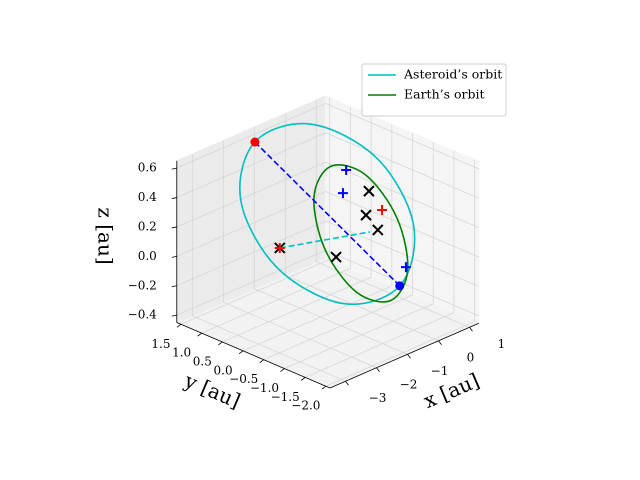 This screenshot has width=640, height=480. Describe the element at coordinates (264, 388) in the screenshot. I see `y-tick-label: −1.0` at that location.